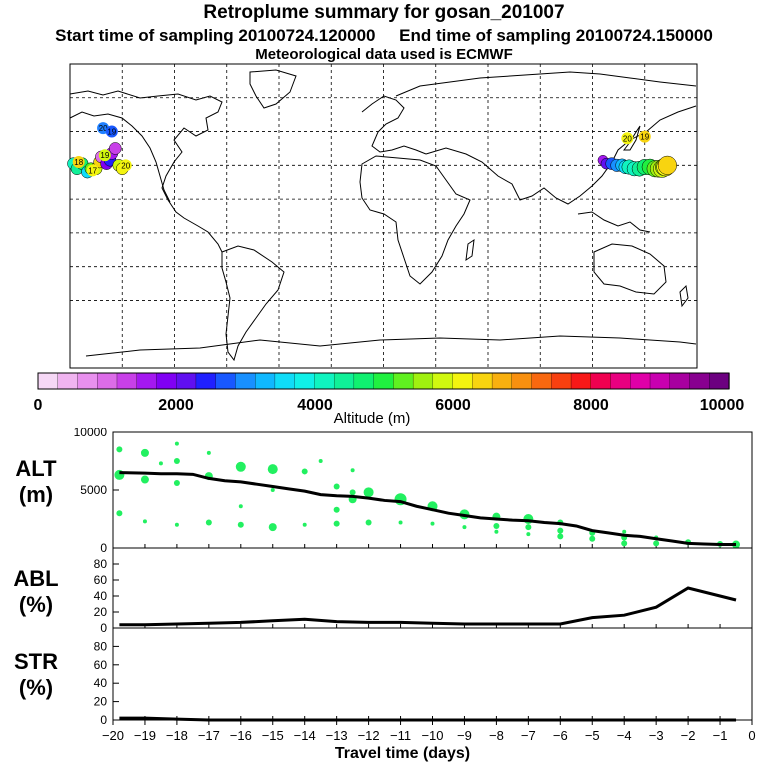  Describe the element at coordinates (630, 269) in the screenshot. I see `australia` at that location.